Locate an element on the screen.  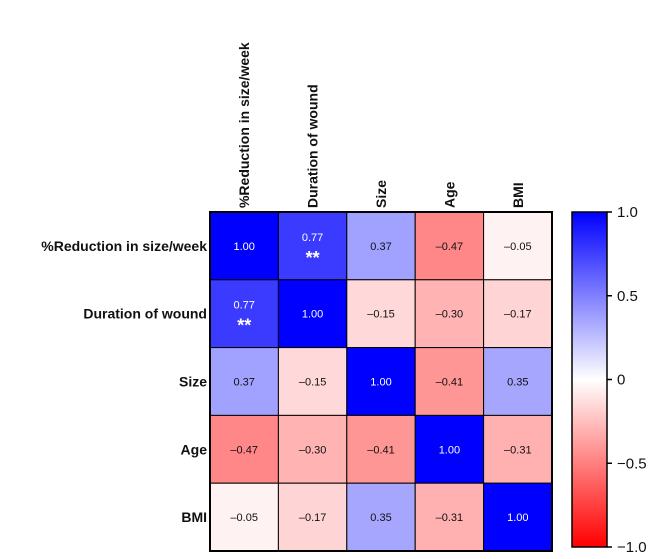
cell-r3-c0 is located at coordinates (244, 449).